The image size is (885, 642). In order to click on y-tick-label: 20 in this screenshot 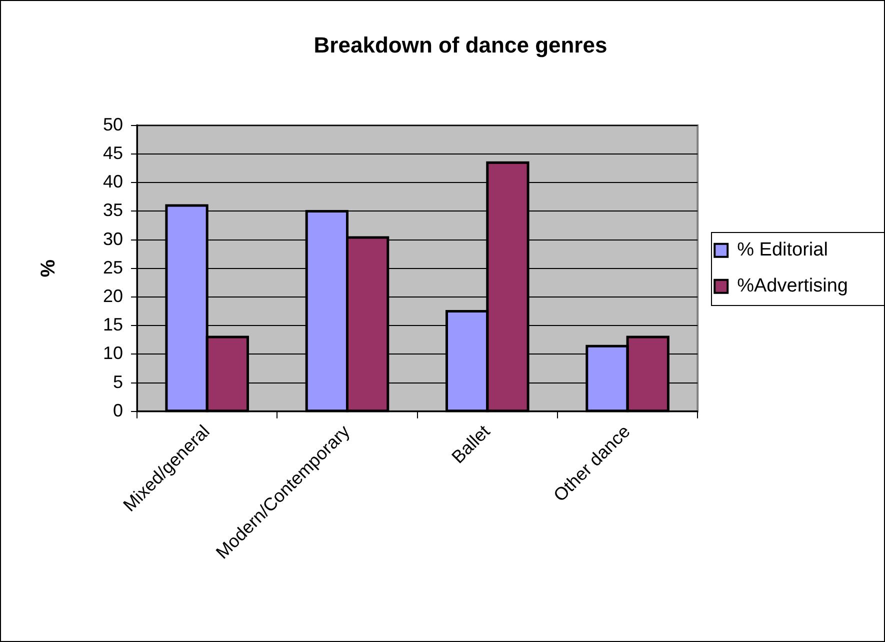, I will do `click(113, 296)`.